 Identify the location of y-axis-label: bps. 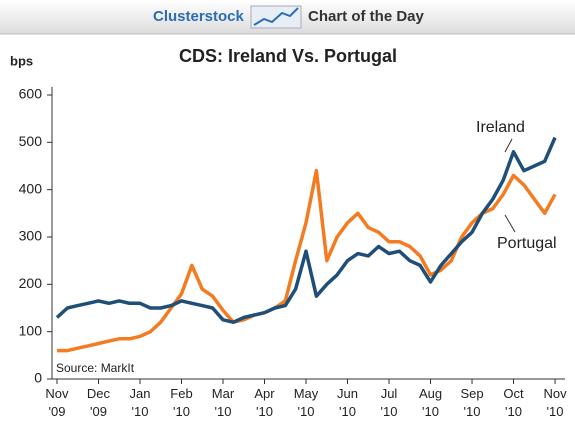
(21, 60).